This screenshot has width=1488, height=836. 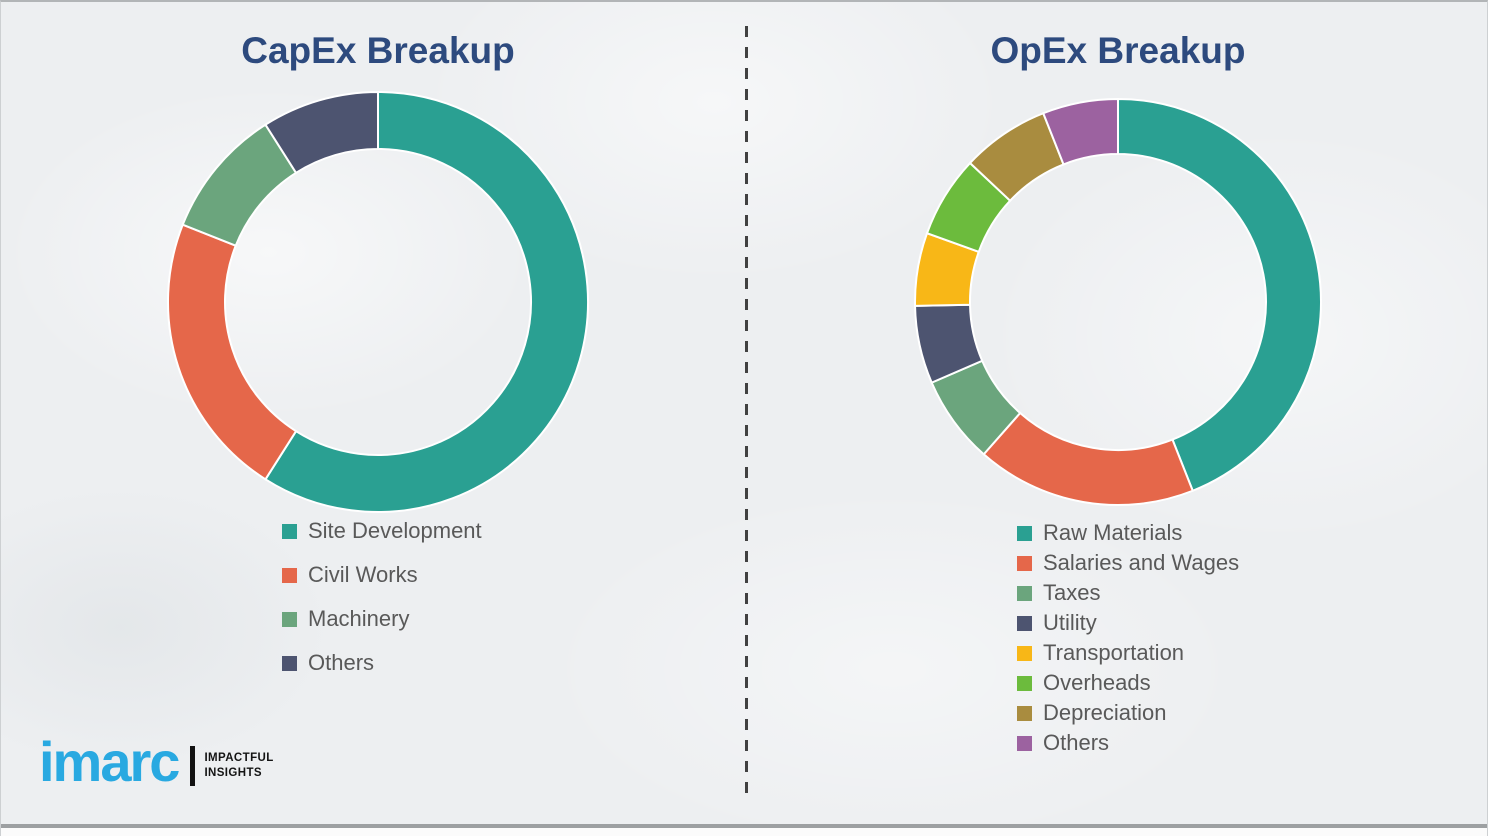 I want to click on donut-segment-salaries-and-wages, so click(x=1088, y=458).